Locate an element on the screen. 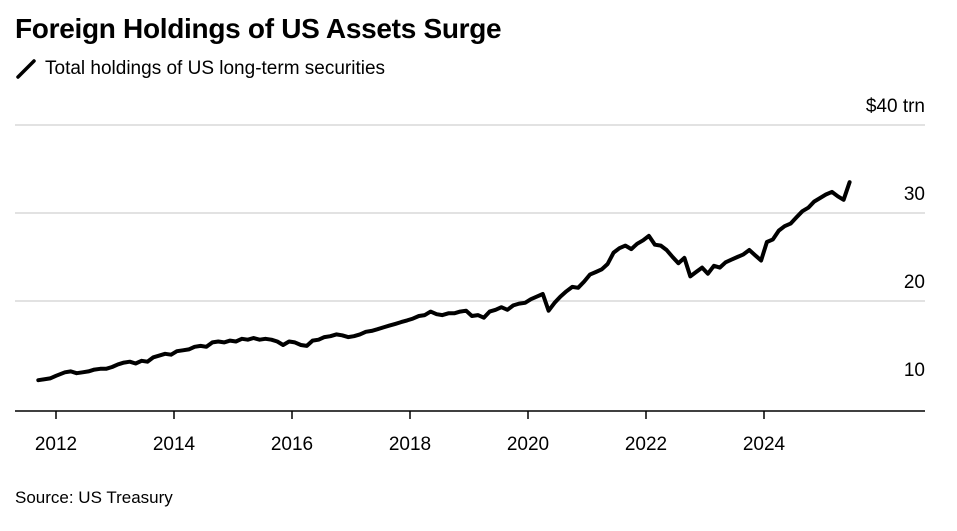 This screenshot has height=531, width=957. x-tick-label-2014: 2014 is located at coordinates (174, 444).